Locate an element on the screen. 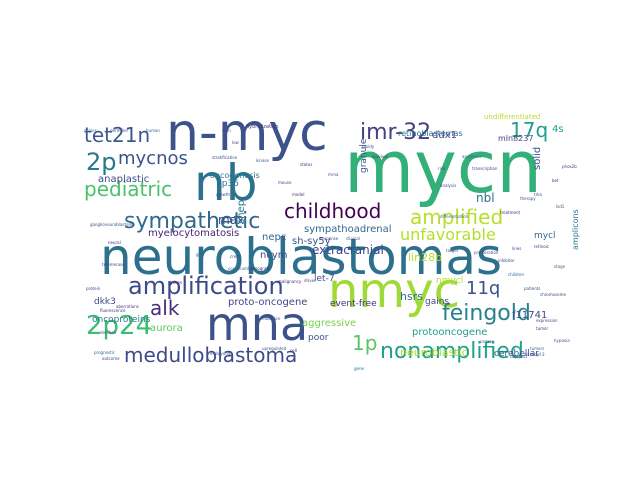 The height and width of the screenshot is (480, 640). word-tet21n: tet21n is located at coordinates (117, 135).